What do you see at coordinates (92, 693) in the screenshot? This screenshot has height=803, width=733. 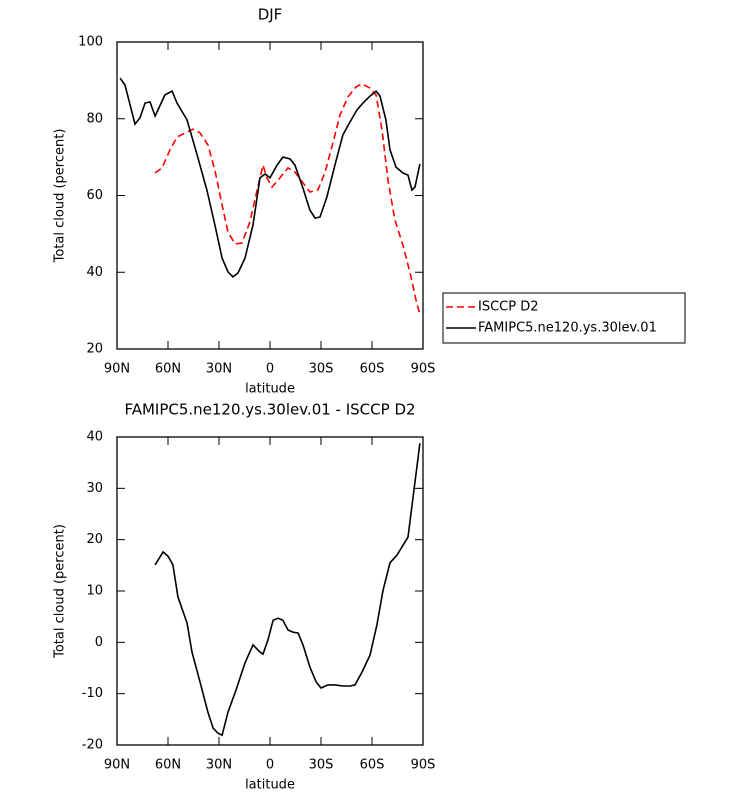 I see `y-tick-label: -10` at bounding box center [92, 693].